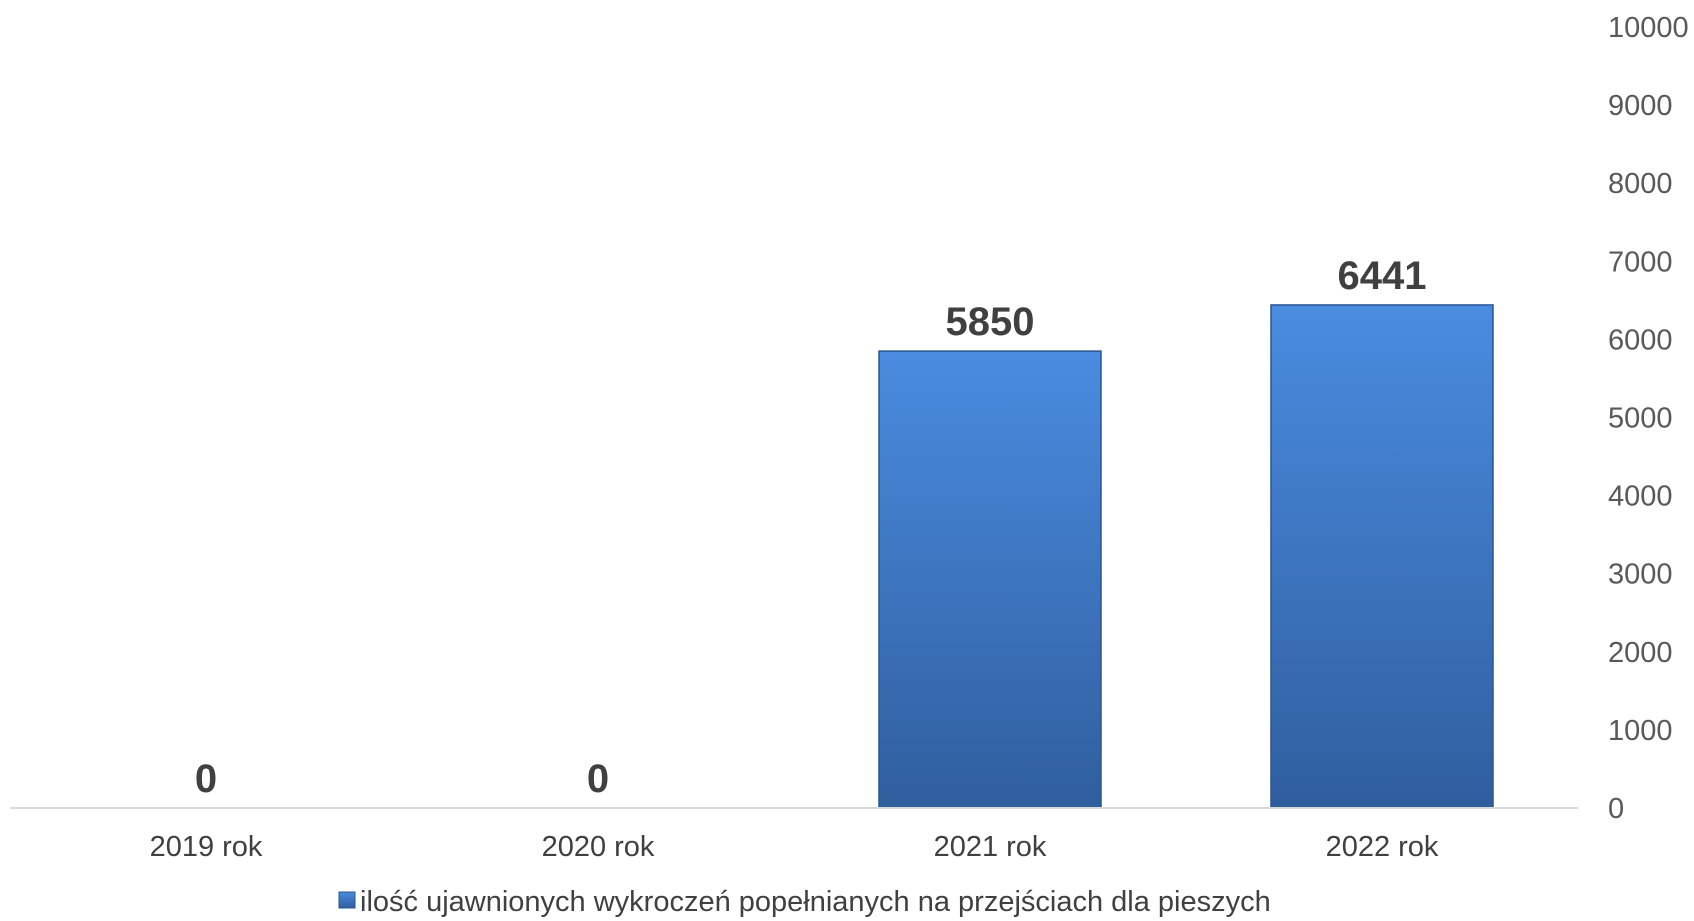  Describe the element at coordinates (347, 900) in the screenshot. I see `legend-swatch` at that location.